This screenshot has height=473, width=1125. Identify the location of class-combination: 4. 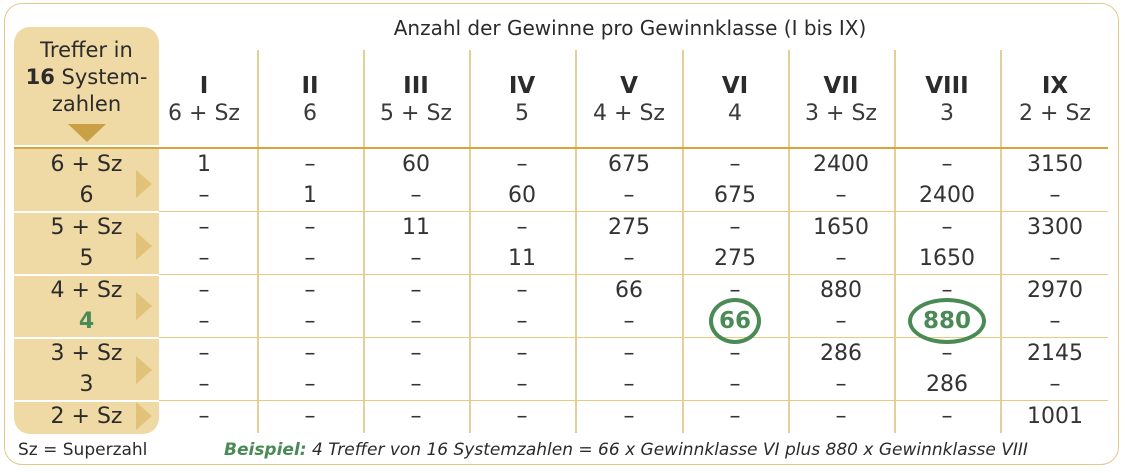
(735, 113).